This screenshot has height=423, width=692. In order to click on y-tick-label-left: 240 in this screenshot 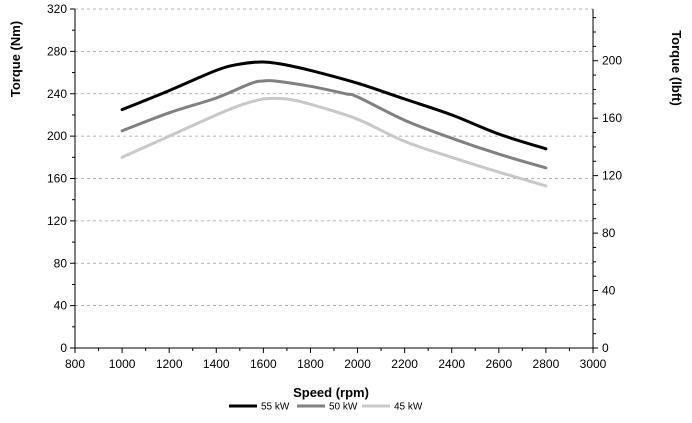, I will do `click(57, 94)`.